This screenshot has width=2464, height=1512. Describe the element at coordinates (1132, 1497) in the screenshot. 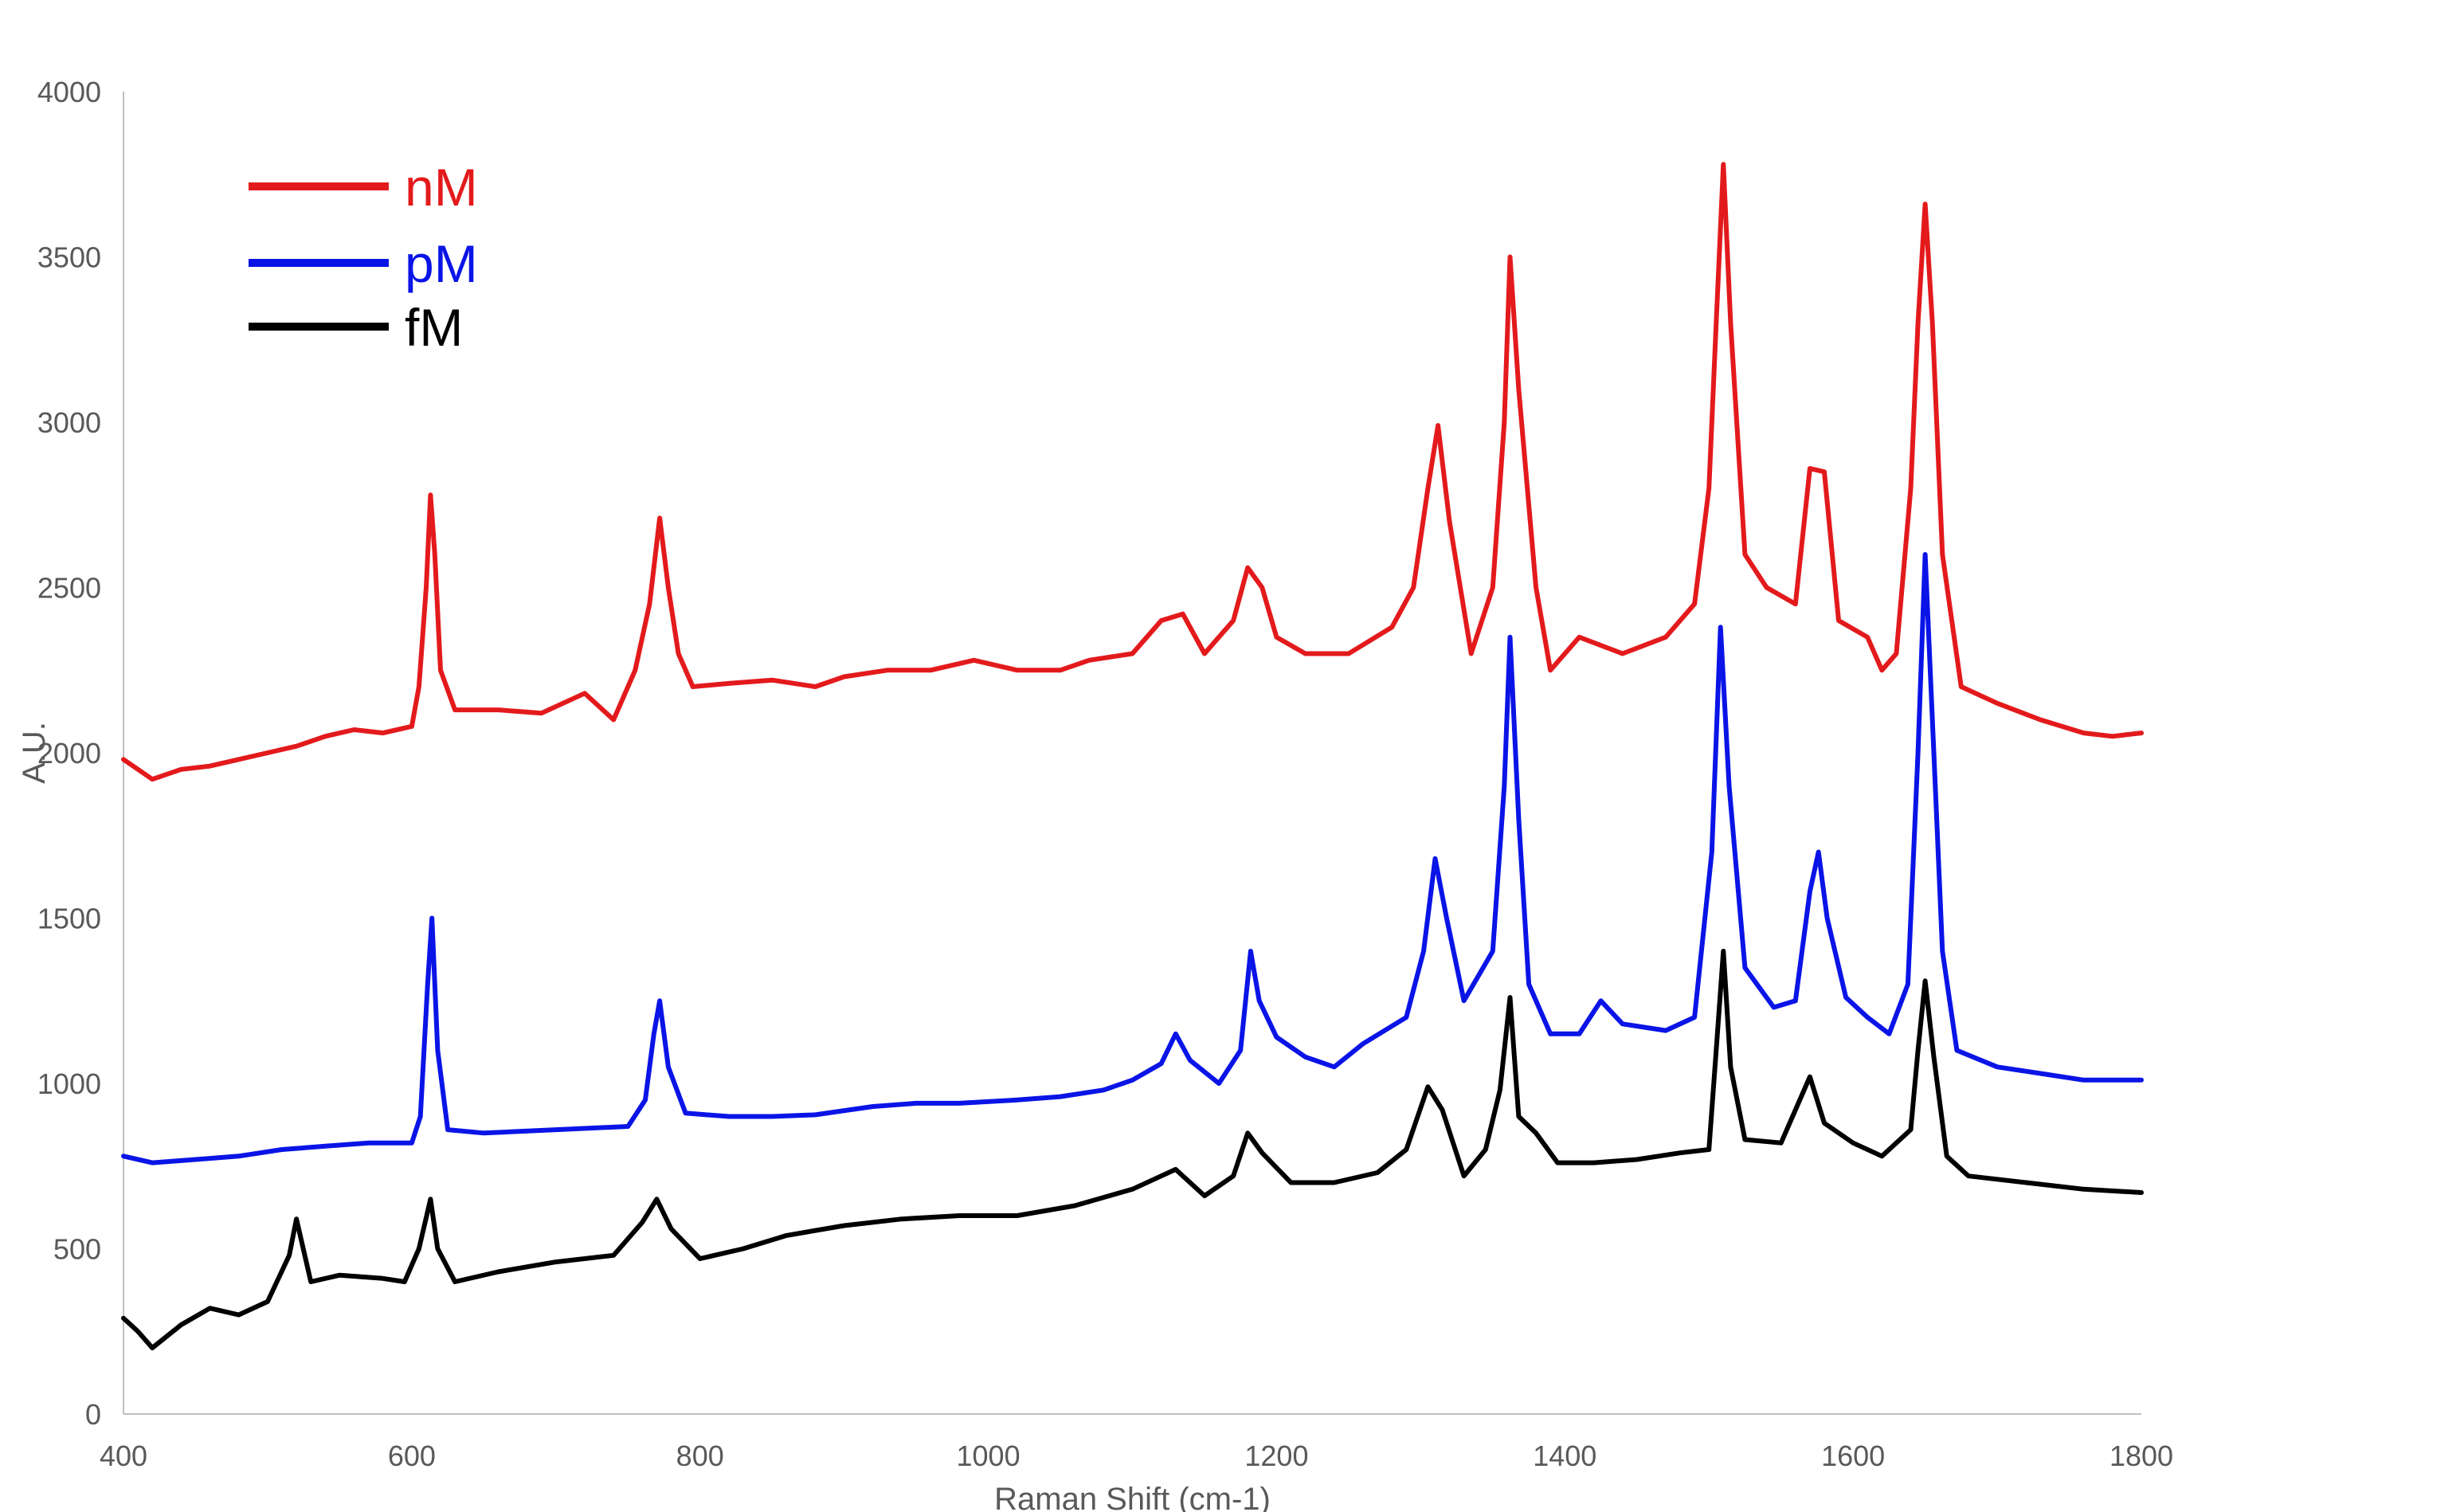

I see `x-axis-title: Raman Shift (cm-1)` at that location.